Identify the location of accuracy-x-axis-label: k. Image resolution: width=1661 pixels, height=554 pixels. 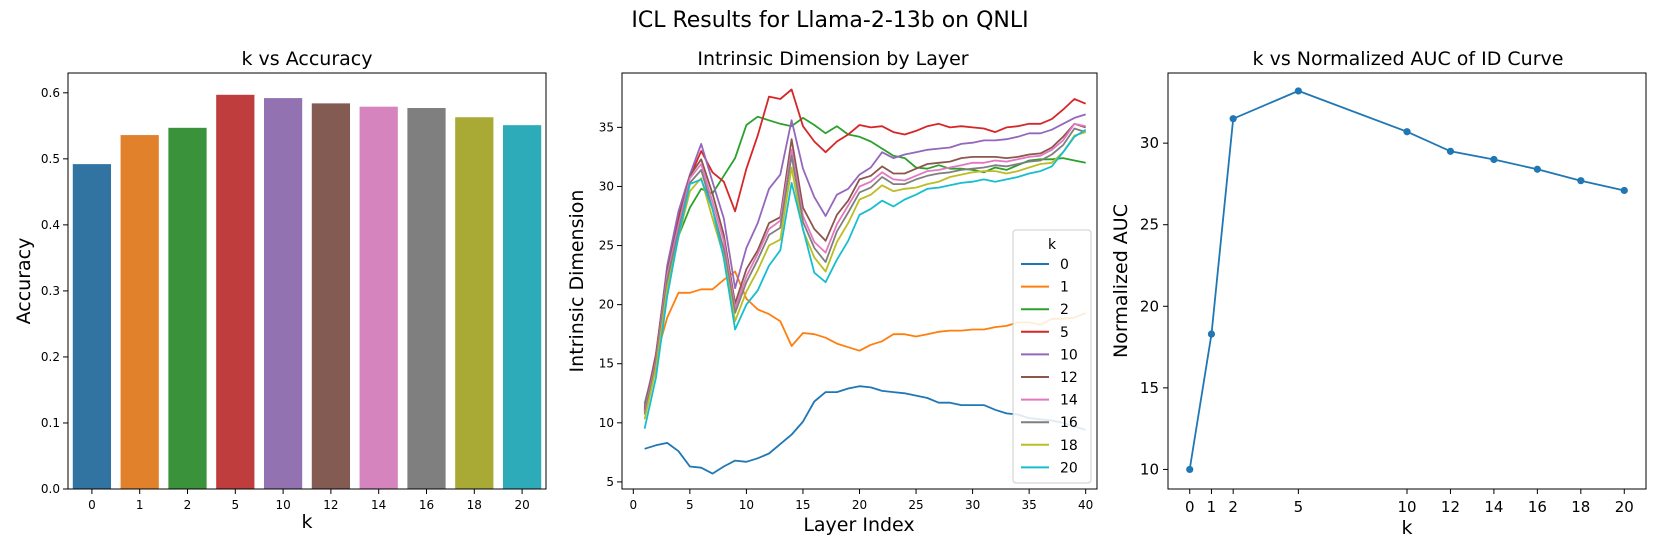
(306, 522).